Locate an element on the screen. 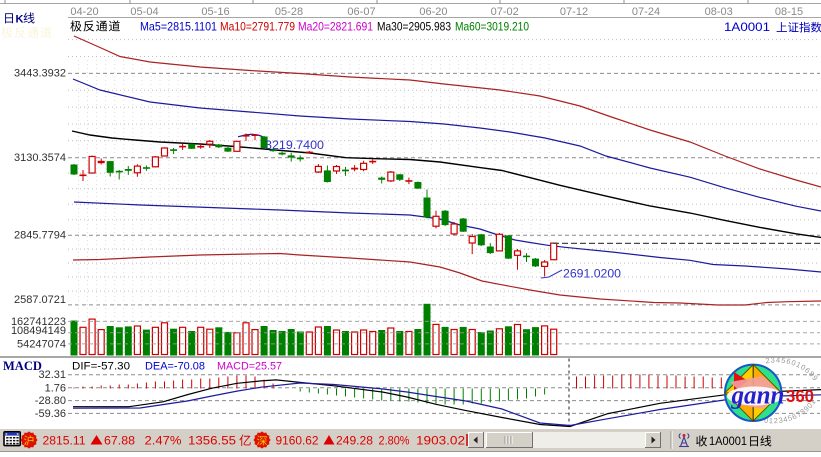 The height and width of the screenshot is (457, 821). svg-text: 249.28 is located at coordinates (354, 442).